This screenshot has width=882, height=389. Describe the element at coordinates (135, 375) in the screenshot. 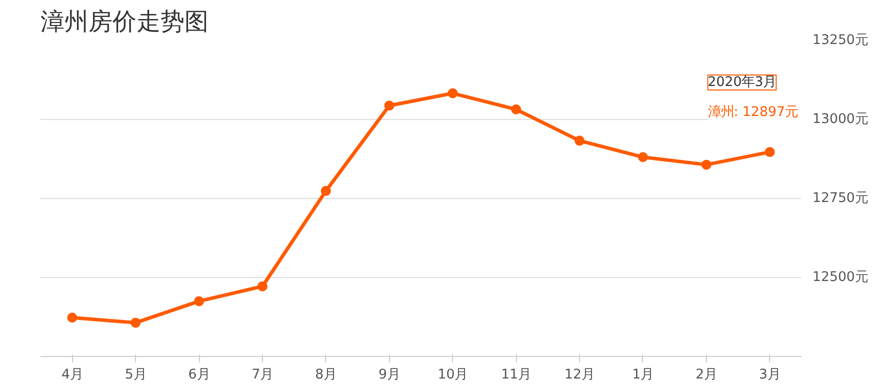

I see `x-tick-label: 5月` at that location.